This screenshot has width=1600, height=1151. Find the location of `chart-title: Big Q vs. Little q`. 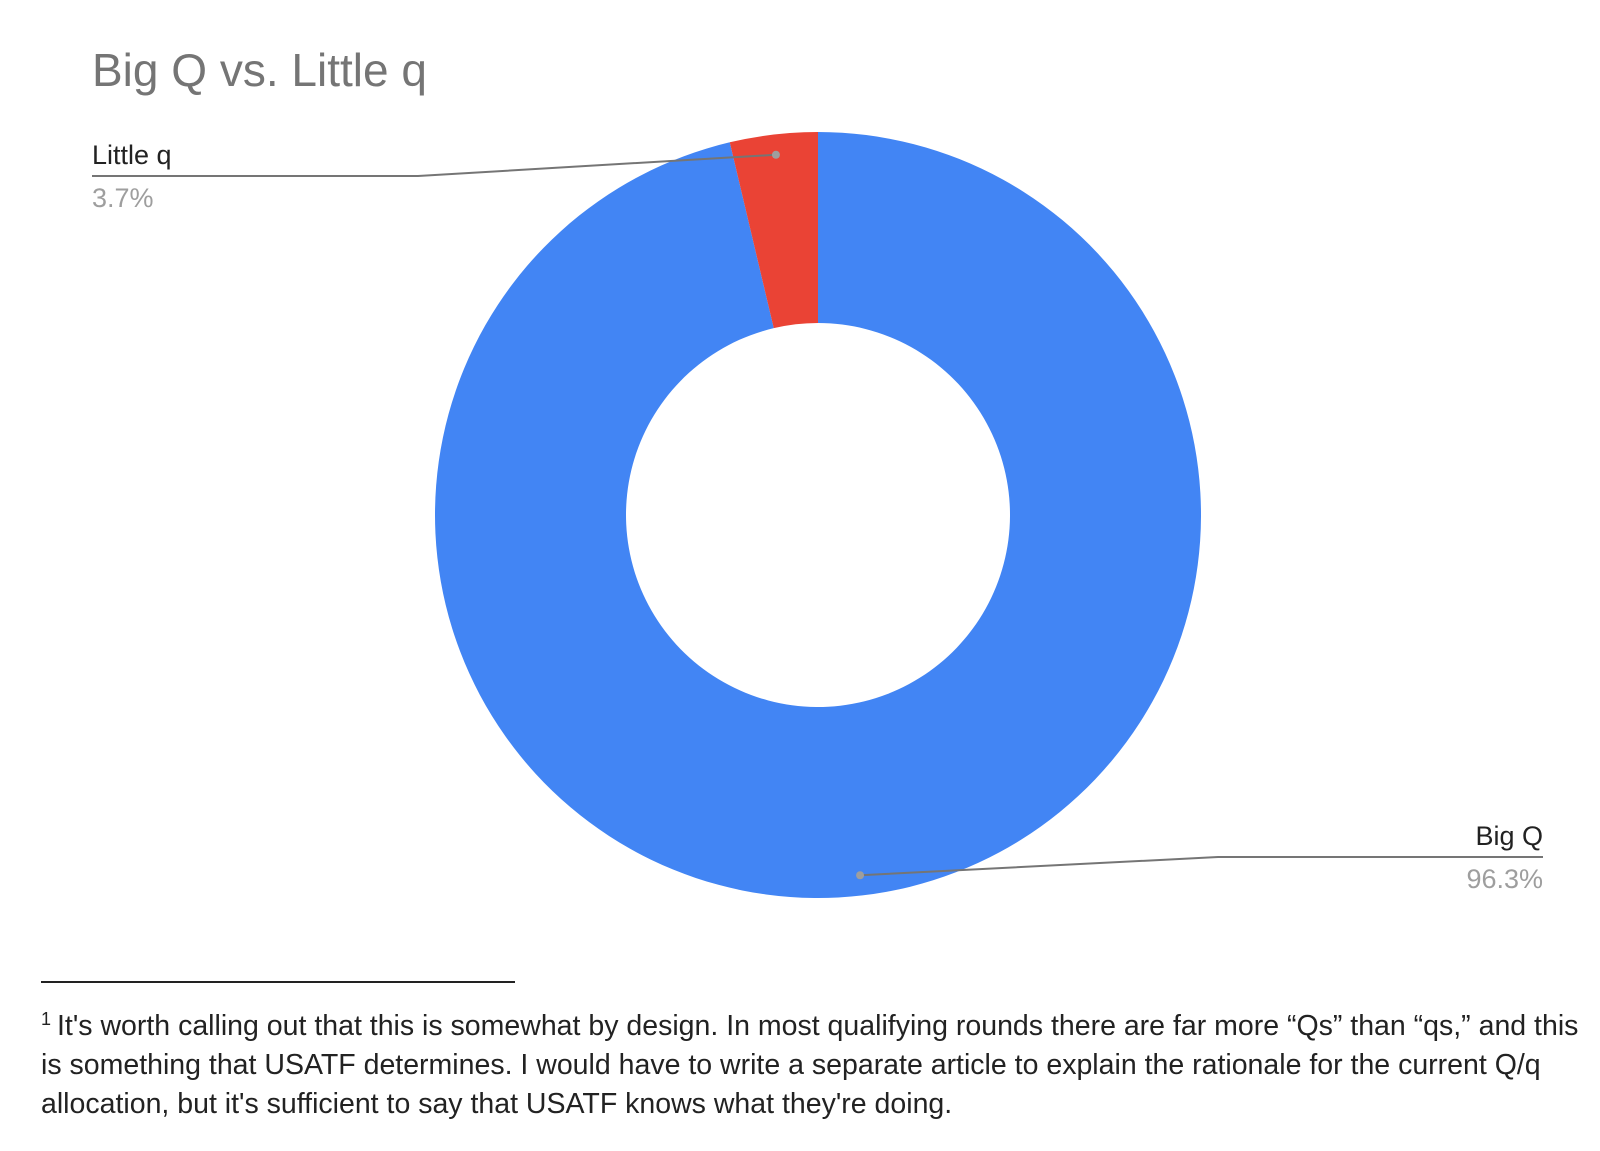

chart-title: Big Q vs. Little q is located at coordinates (259, 70).